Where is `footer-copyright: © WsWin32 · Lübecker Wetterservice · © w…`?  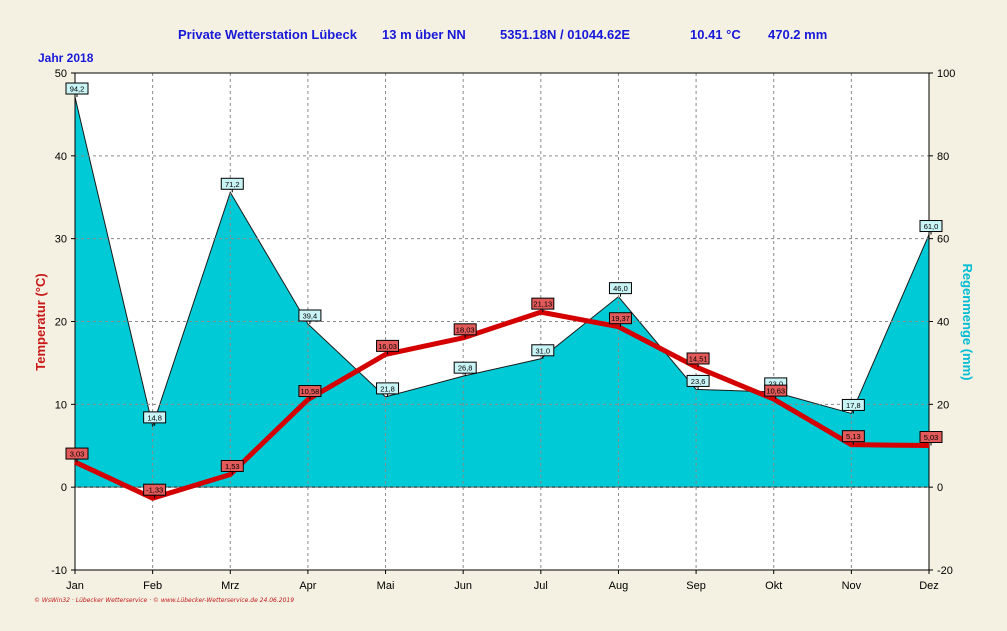 footer-copyright: © WsWin32 · Lübecker Wetterservice · © w… is located at coordinates (164, 600).